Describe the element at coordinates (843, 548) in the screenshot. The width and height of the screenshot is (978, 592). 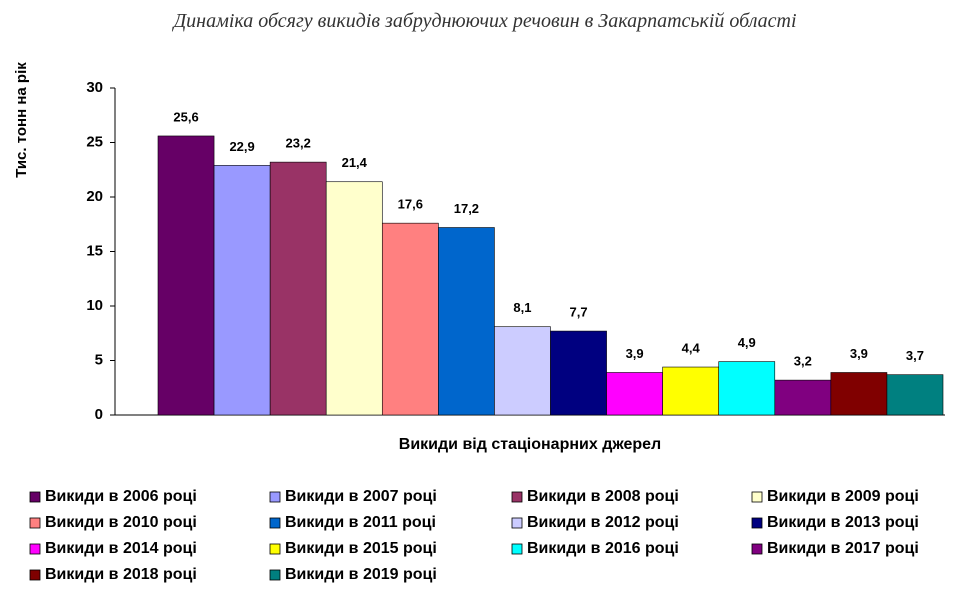
I see `legend-label: Викиди в 2017 році` at that location.